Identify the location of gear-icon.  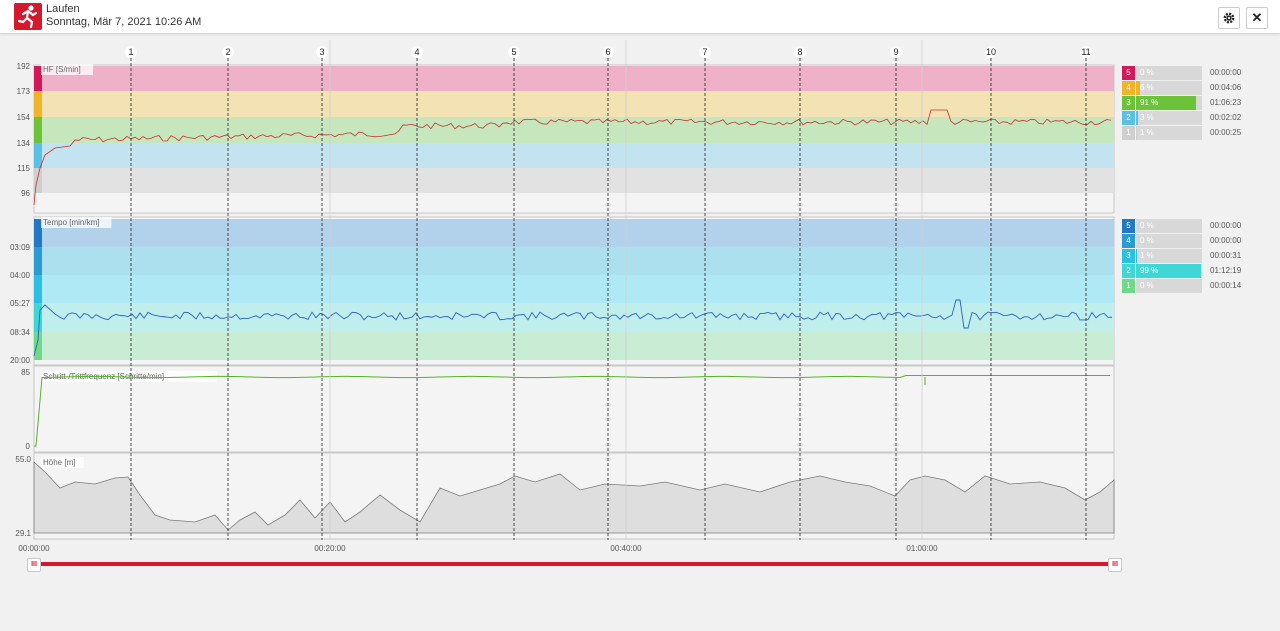
(1229, 18).